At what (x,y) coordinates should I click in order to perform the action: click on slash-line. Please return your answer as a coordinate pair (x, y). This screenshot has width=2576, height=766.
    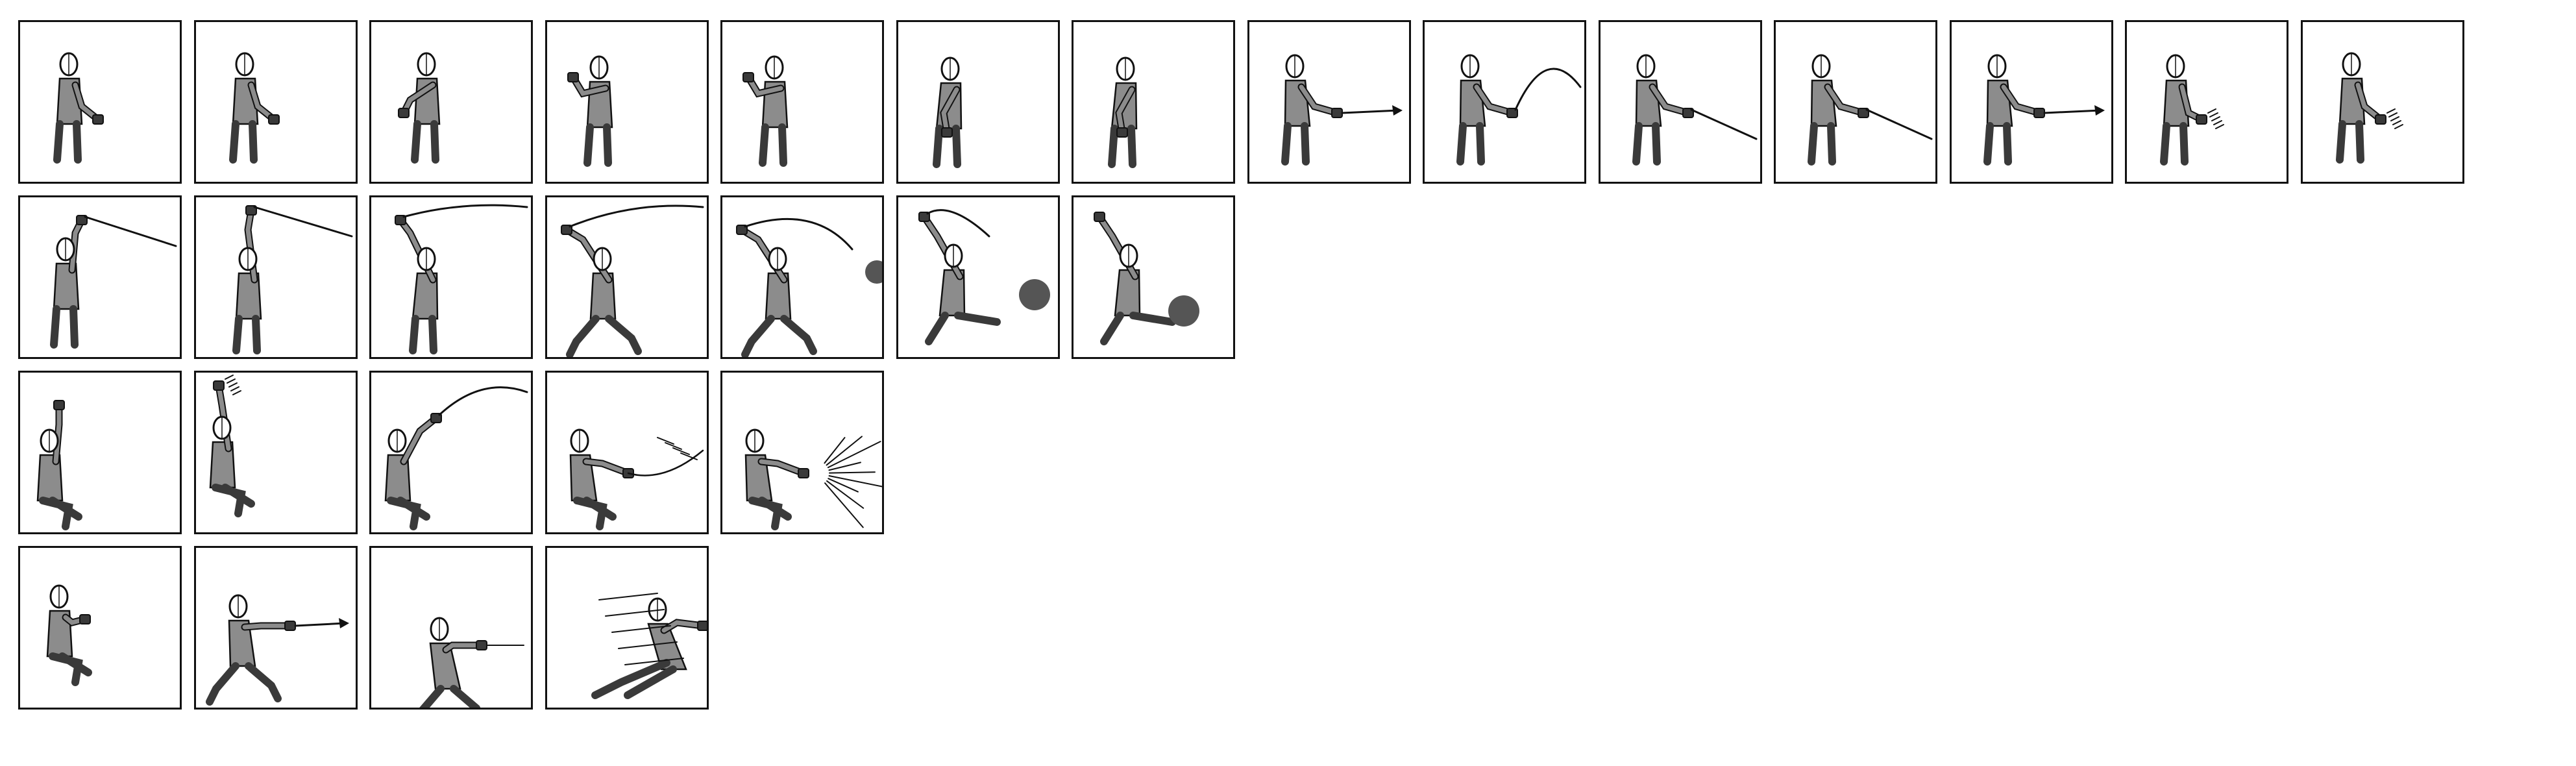
    Looking at the image, I should click on (665, 462).